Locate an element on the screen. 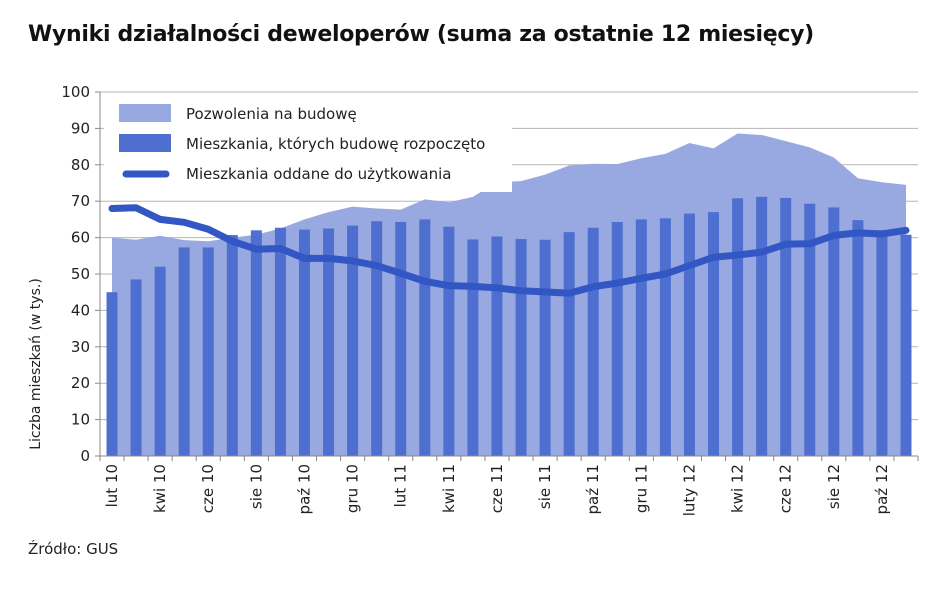  y-tick-label: 0 is located at coordinates (85, 456).